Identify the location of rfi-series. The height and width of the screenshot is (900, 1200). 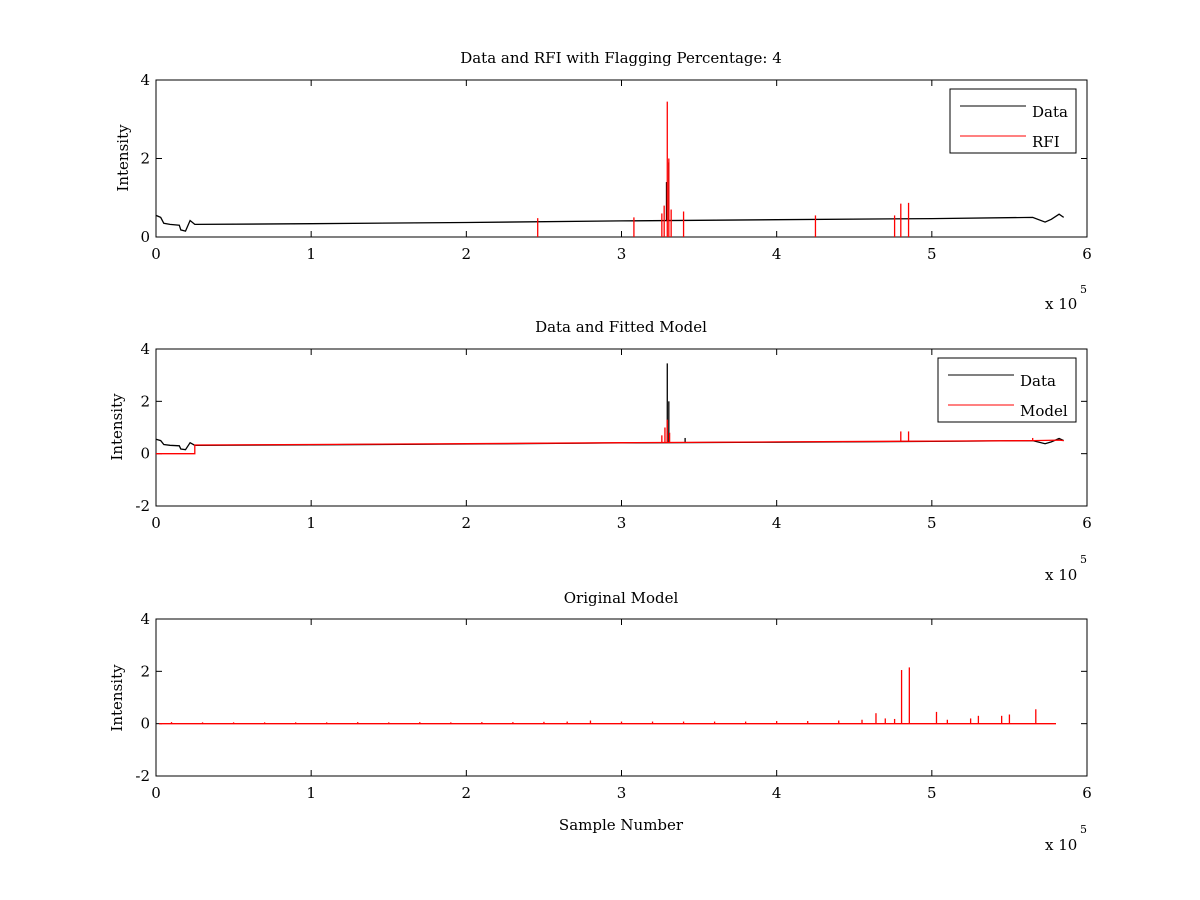
(723, 169).